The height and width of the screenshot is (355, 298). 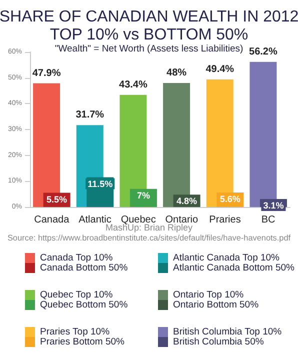 What do you see at coordinates (149, 49) in the screenshot?
I see `chart-subtitle: "Wealth" = Net Worth (Assets less Liabilities)` at bounding box center [149, 49].